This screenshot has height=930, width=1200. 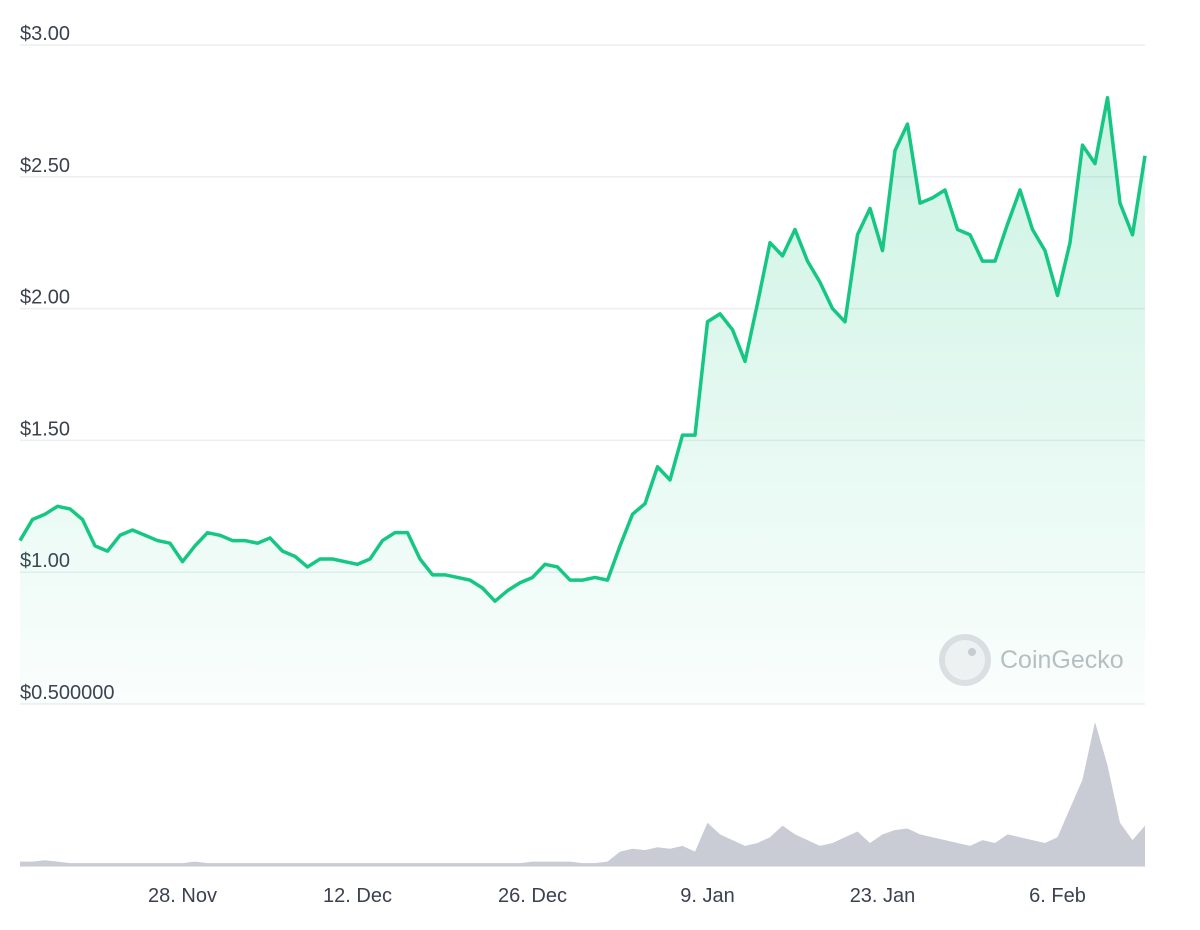 What do you see at coordinates (182, 896) in the screenshot?
I see `x-tick-label: 28. Nov` at bounding box center [182, 896].